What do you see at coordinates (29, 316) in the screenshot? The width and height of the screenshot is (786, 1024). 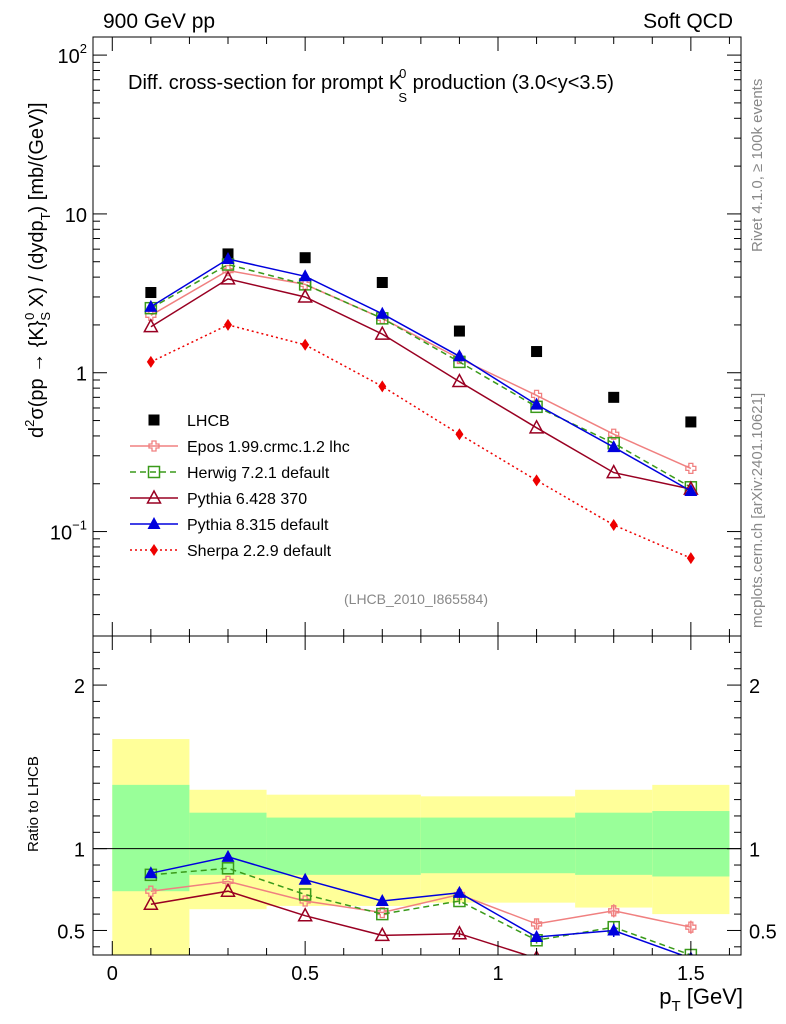 I see `ylabel-b-sup: 0` at bounding box center [29, 316].